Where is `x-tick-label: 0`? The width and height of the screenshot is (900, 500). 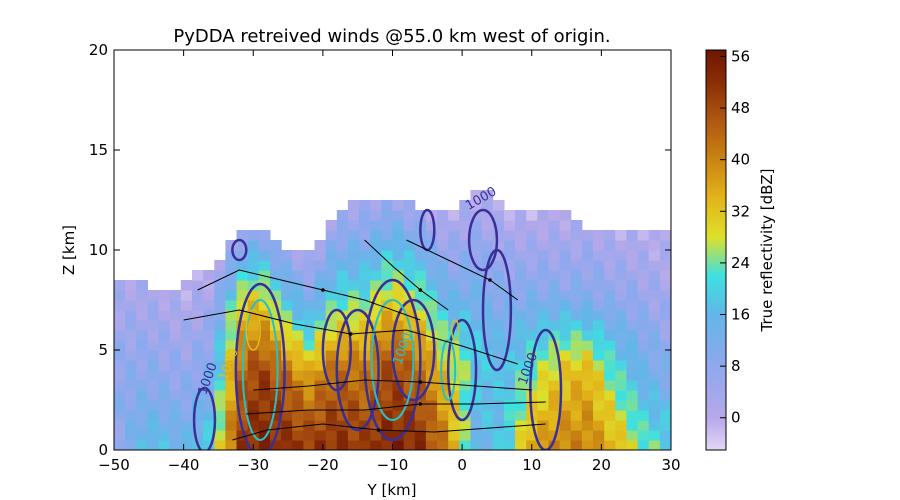 x-tick-label: 0 is located at coordinates (462, 465).